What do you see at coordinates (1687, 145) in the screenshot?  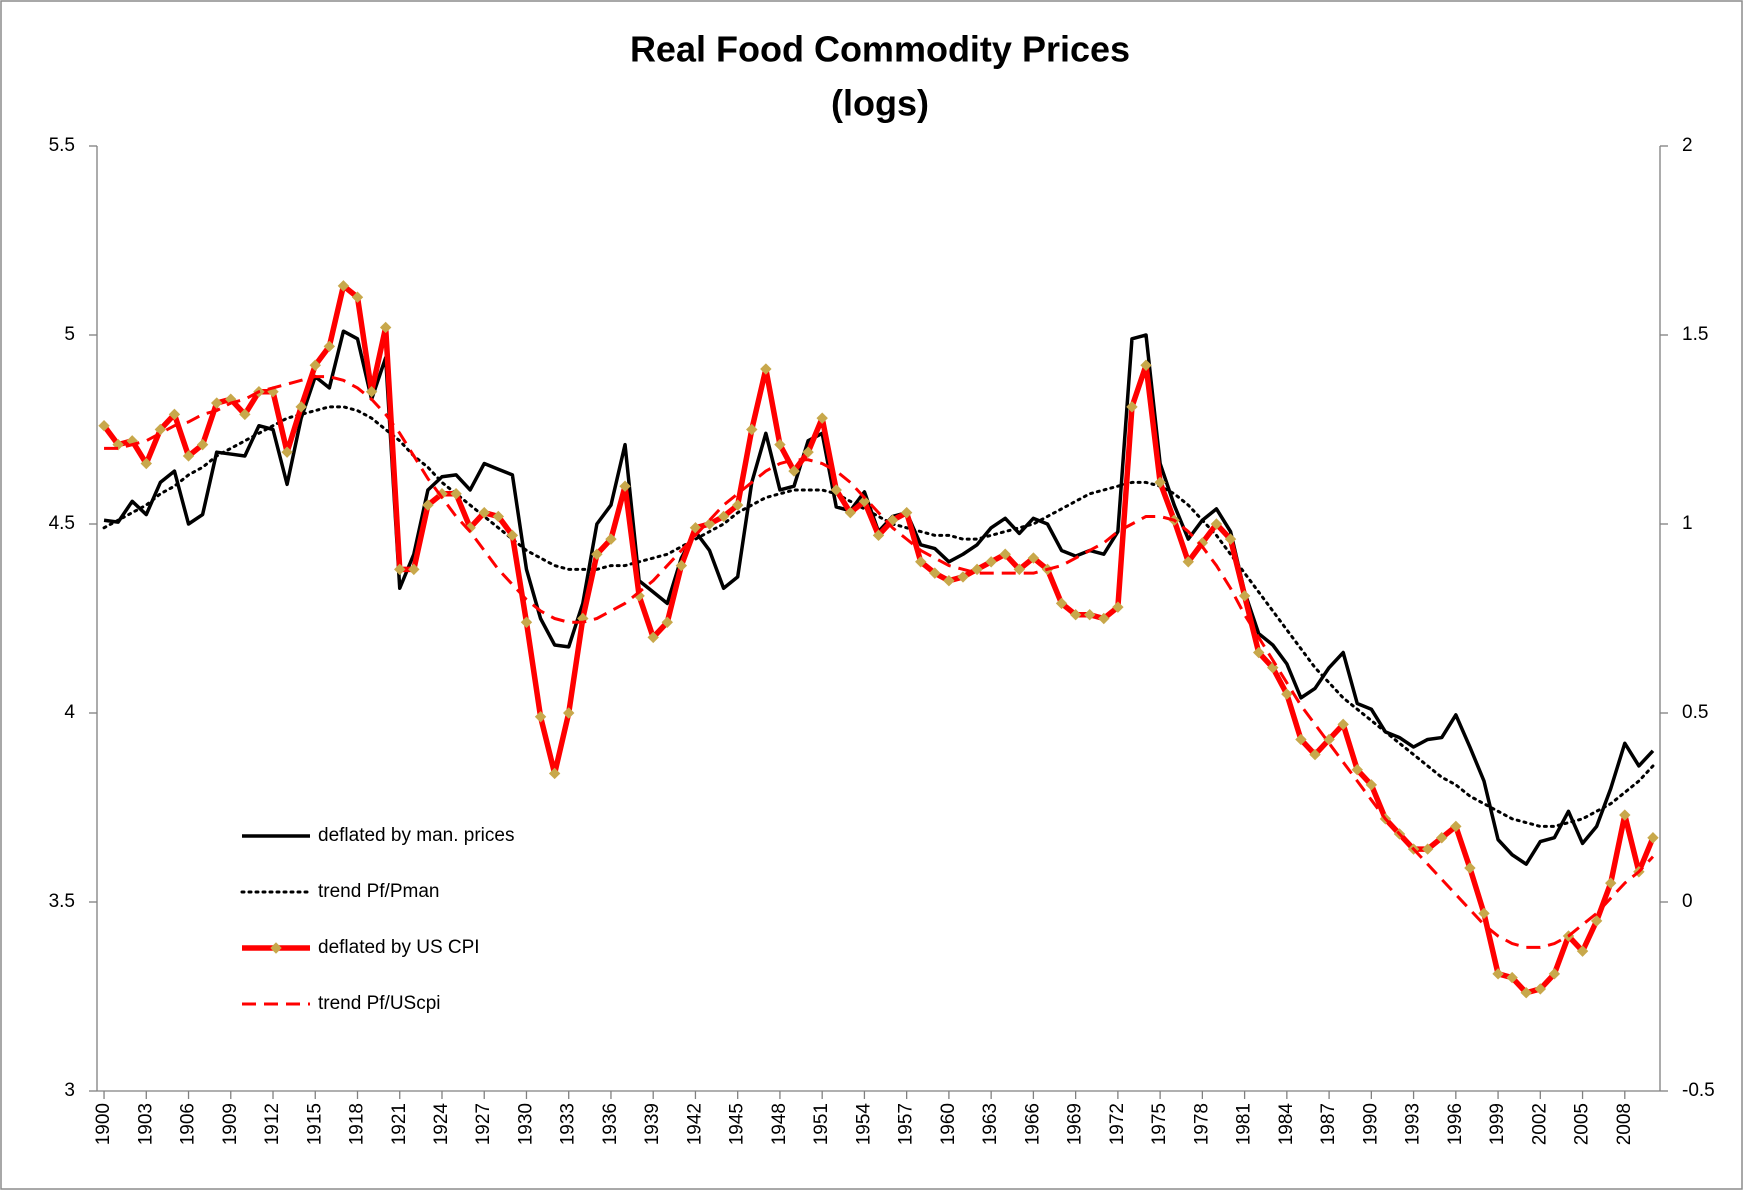 I see `y2-tick-label: 2` at bounding box center [1687, 145].